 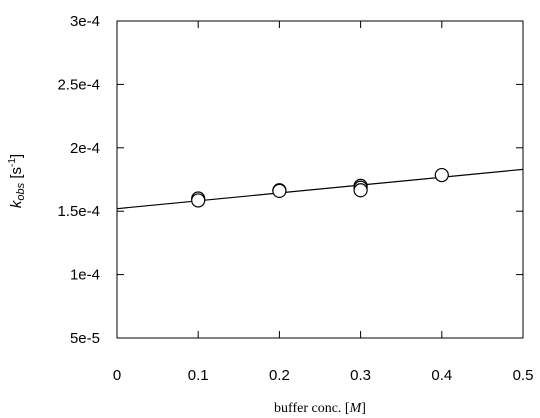 I want to click on x-tick-label: 0.2, so click(x=279, y=375).